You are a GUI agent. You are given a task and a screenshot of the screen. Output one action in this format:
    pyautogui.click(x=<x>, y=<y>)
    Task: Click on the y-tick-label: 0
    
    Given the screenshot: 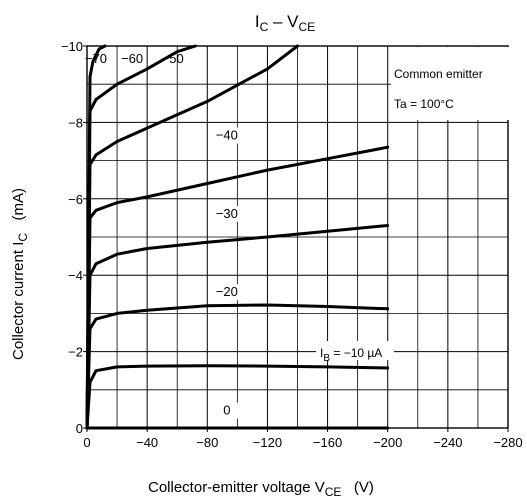 What is the action you would take?
    pyautogui.click(x=79, y=428)
    